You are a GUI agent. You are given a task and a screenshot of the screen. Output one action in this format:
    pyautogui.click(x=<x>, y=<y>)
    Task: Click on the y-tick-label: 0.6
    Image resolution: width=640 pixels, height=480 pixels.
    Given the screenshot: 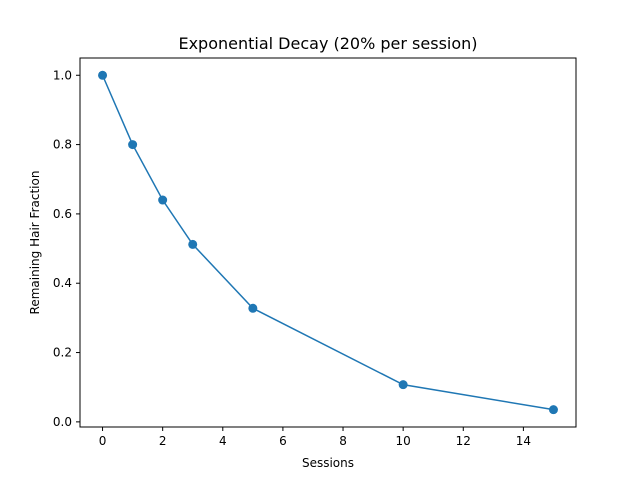 What is the action you would take?
    pyautogui.click(x=62, y=214)
    